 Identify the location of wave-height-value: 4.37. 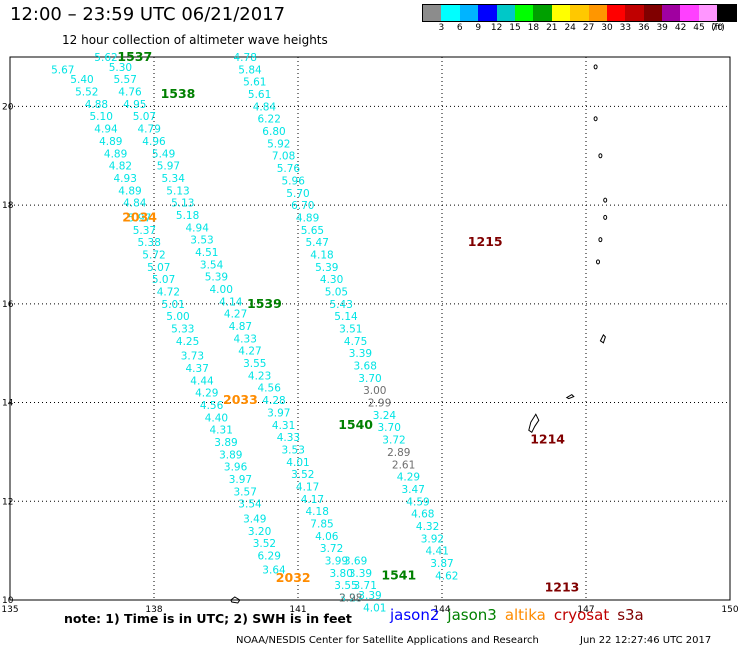
(197, 369).